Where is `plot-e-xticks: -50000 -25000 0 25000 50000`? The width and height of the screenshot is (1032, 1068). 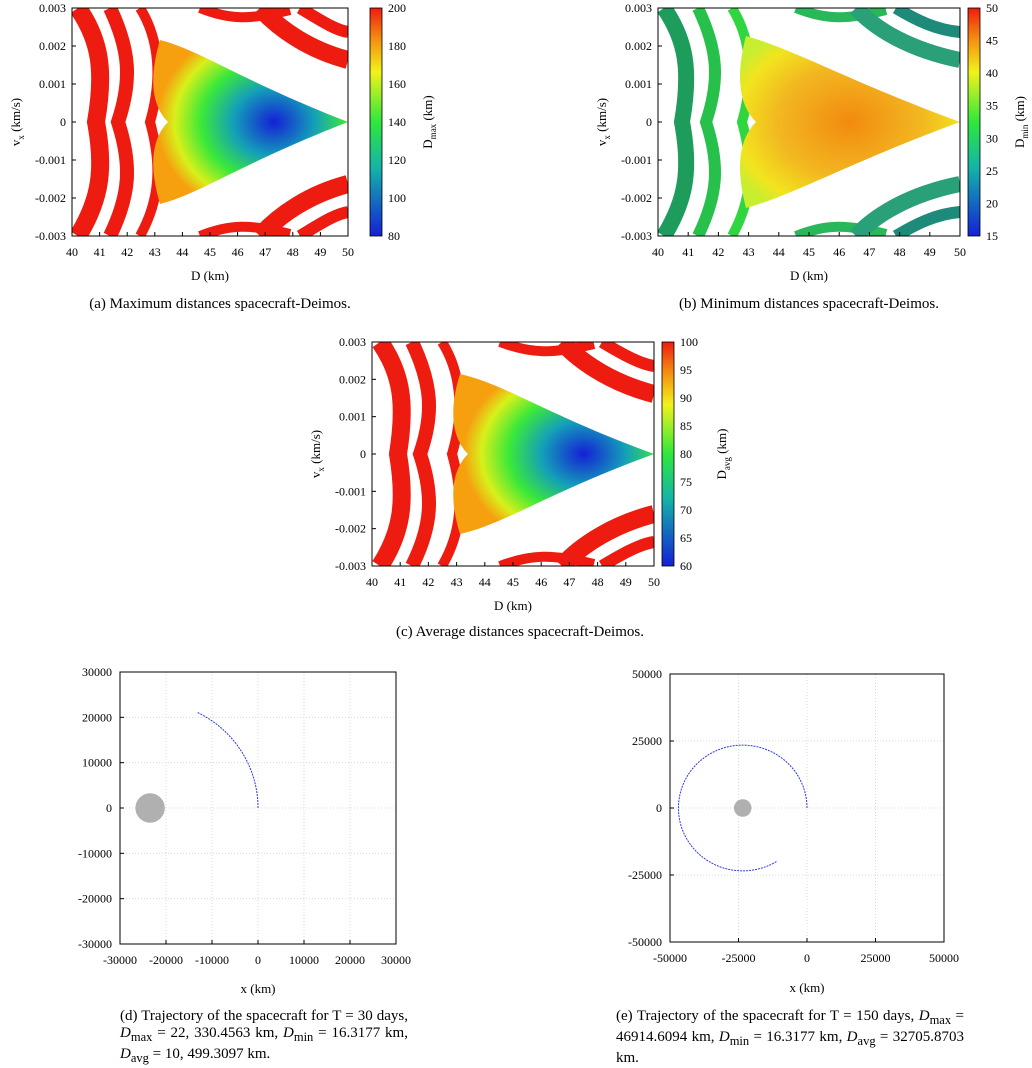 plot-e-xticks: -50000 -25000 0 25000 50000 is located at coordinates (806, 951).